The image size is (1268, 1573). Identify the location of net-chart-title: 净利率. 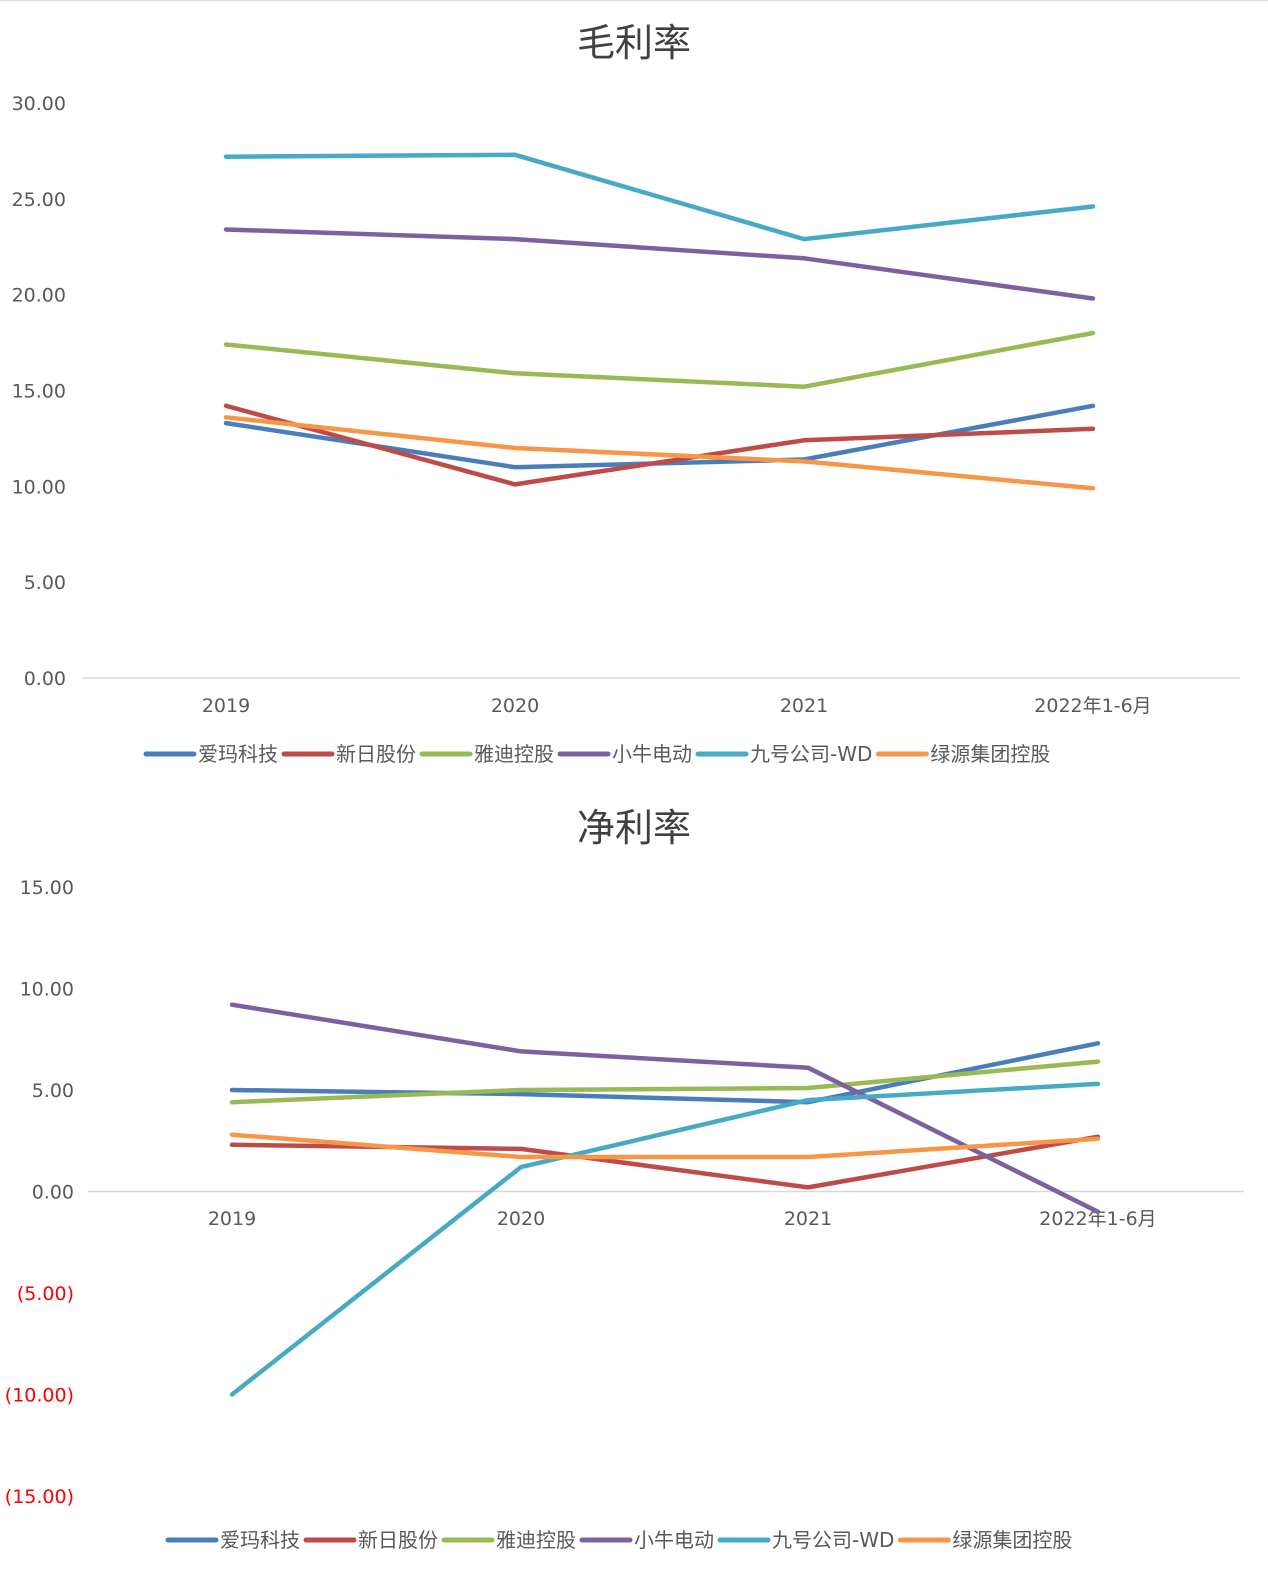
(634, 828).